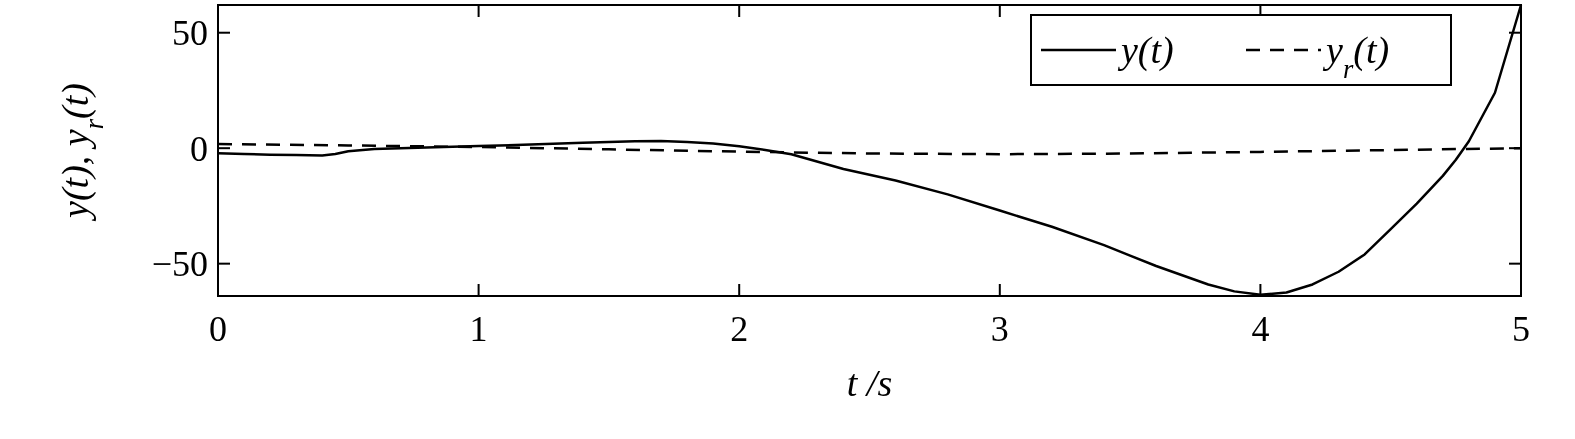 Image resolution: width=1575 pixels, height=439 pixels. Describe the element at coordinates (1356, 57) in the screenshot. I see `legend-label: y$_{r}$(t)` at that location.